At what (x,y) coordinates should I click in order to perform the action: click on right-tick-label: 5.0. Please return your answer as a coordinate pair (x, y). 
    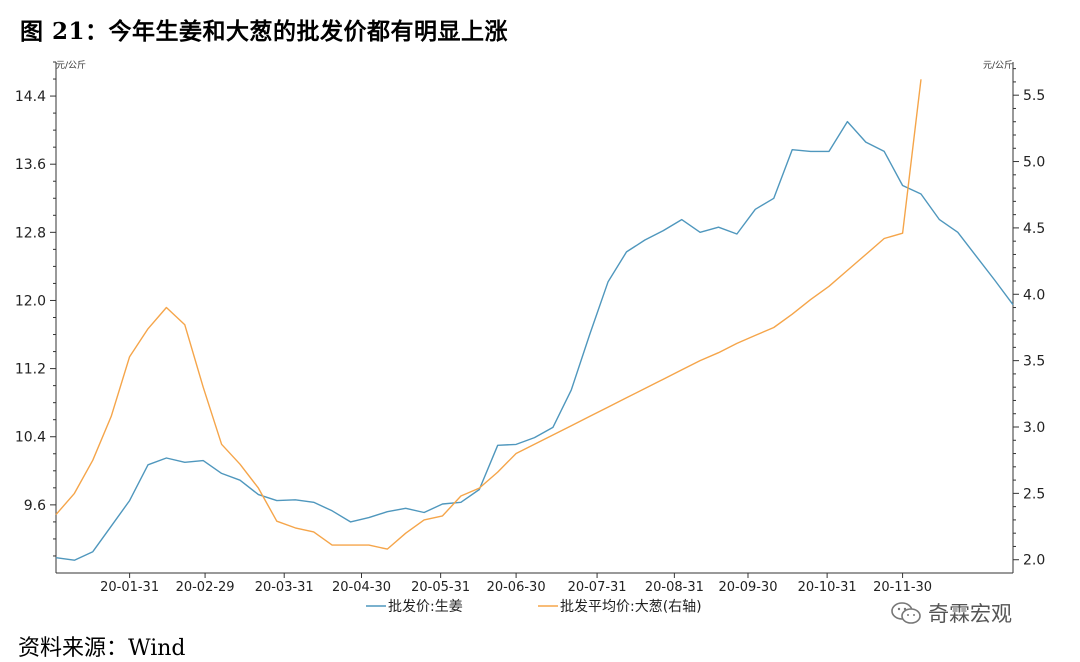
    Looking at the image, I should click on (1034, 163).